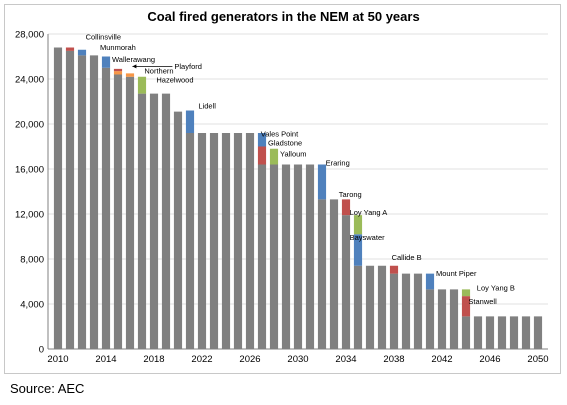 The height and width of the screenshot is (405, 567). I want to click on bar-2044, so click(466, 332).